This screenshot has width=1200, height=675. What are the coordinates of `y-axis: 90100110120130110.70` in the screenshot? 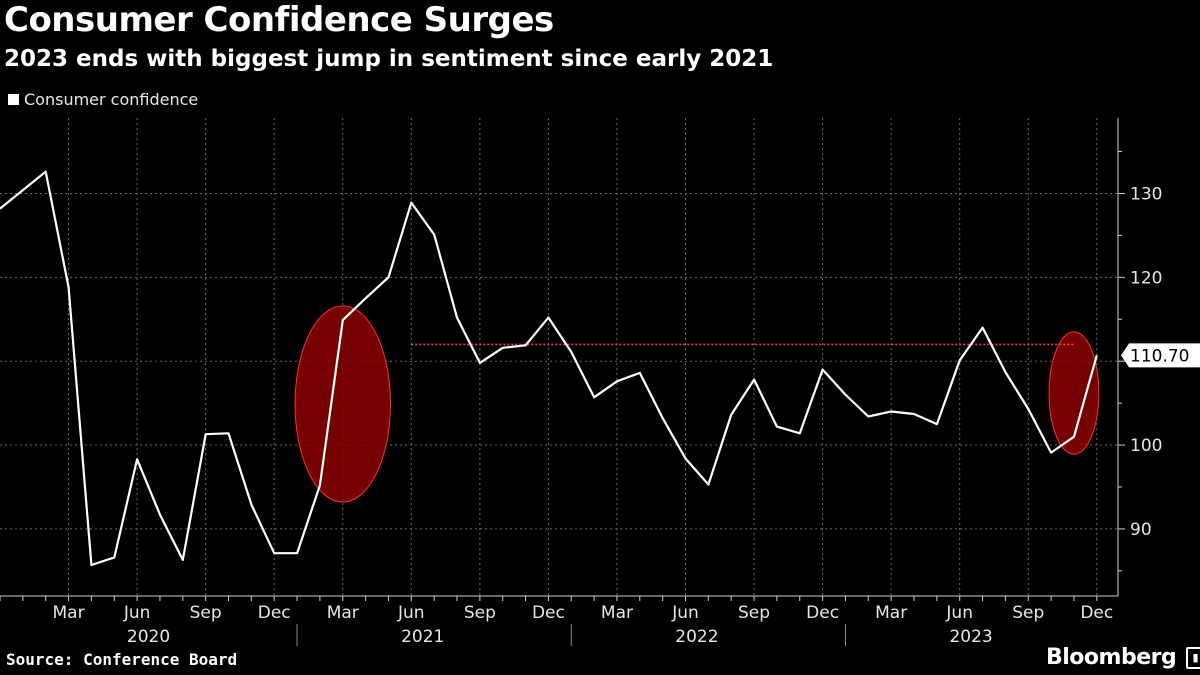 It's located at (1158, 357).